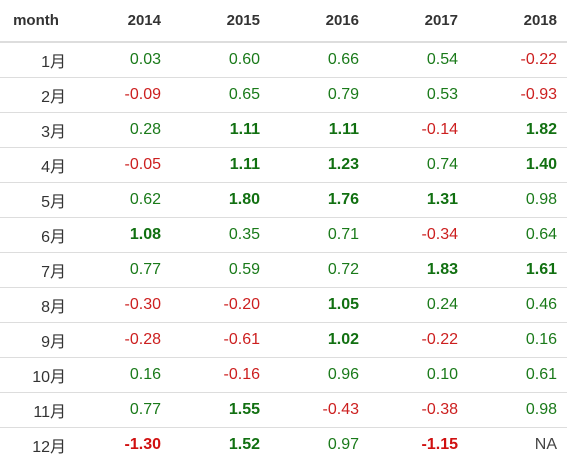 The image size is (567, 472). What do you see at coordinates (517, 165) in the screenshot?
I see `value-cell-2018: 1.40` at bounding box center [517, 165].